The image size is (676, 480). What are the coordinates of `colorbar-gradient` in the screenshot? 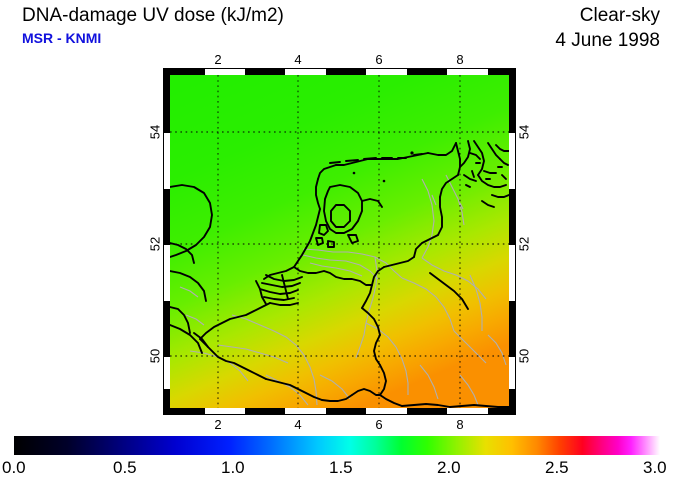 It's located at (337, 445).